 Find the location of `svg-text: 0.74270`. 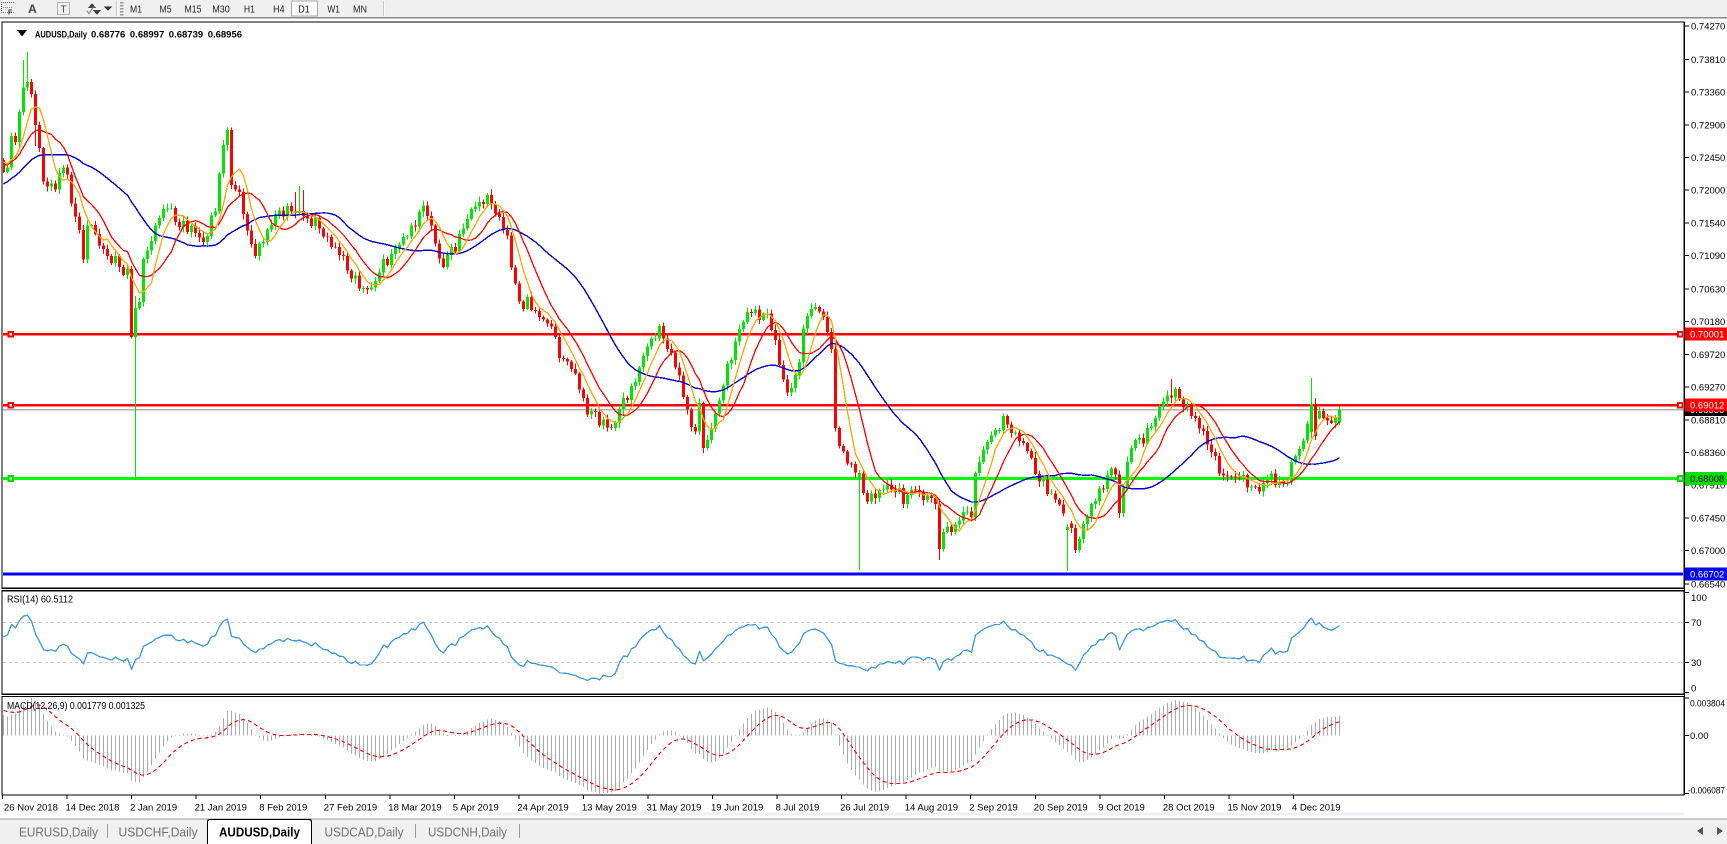

svg-text: 0.74270 is located at coordinates (1708, 27).